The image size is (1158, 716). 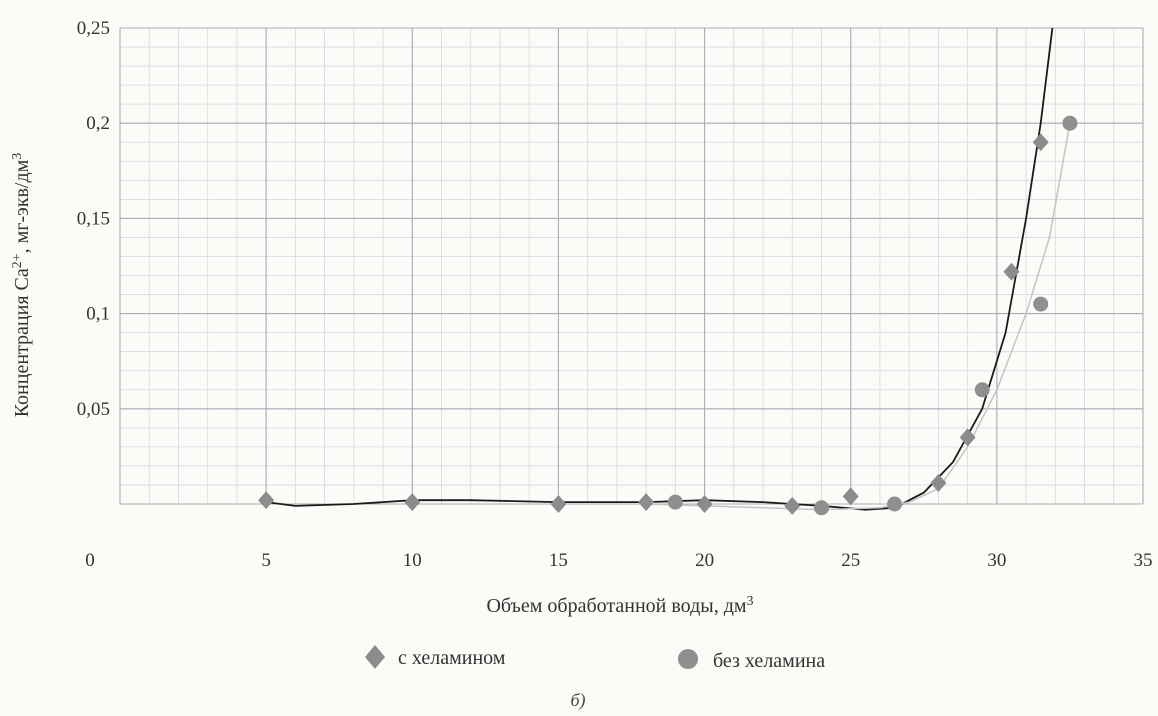 I want to click on y-axis-label-part: , мг-экв/дм, so click(x=22, y=206).